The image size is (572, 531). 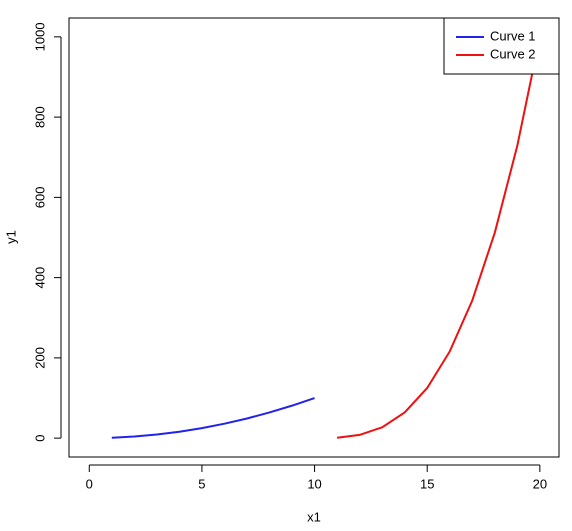 I want to click on y-tick-label: 600, so click(x=39, y=198).